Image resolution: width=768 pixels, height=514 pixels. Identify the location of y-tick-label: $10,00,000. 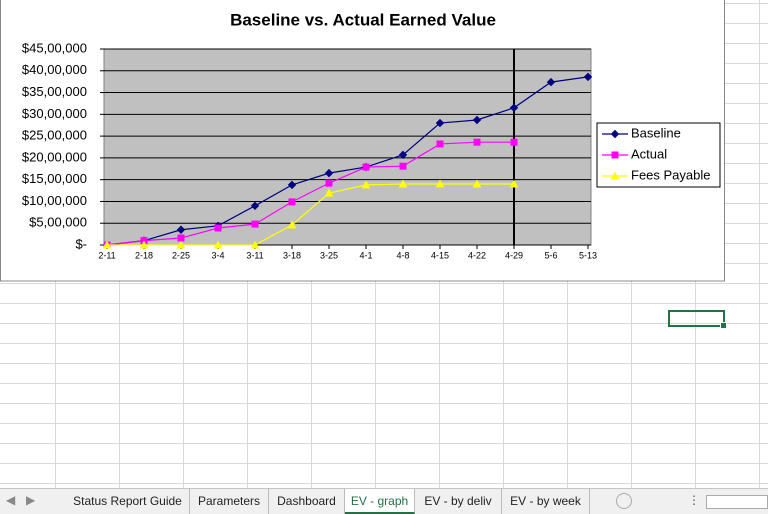
(54, 200).